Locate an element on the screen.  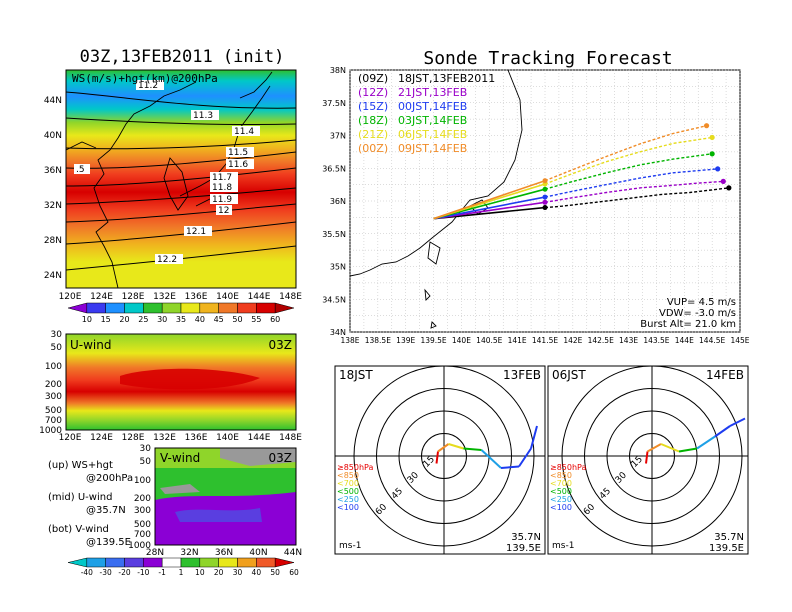
svg-text: 11.8 is located at coordinates (222, 188).